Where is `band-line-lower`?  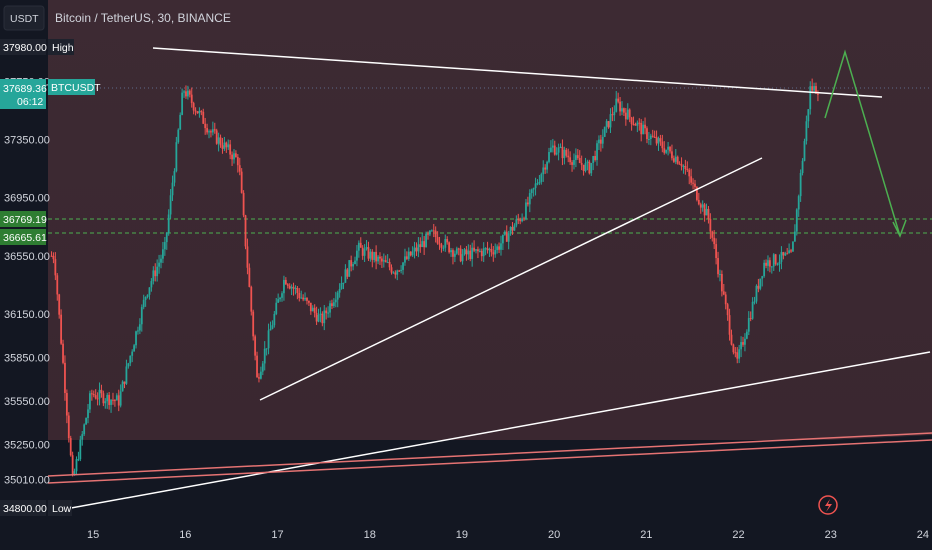 band-line-lower is located at coordinates (489, 461).